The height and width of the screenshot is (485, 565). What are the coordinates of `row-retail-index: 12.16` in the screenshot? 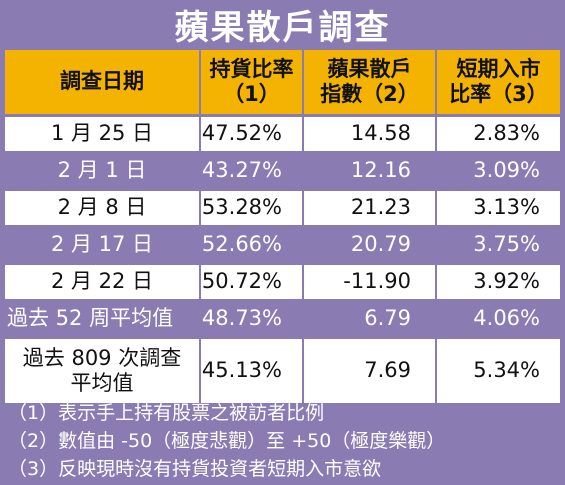 It's located at (370, 171).